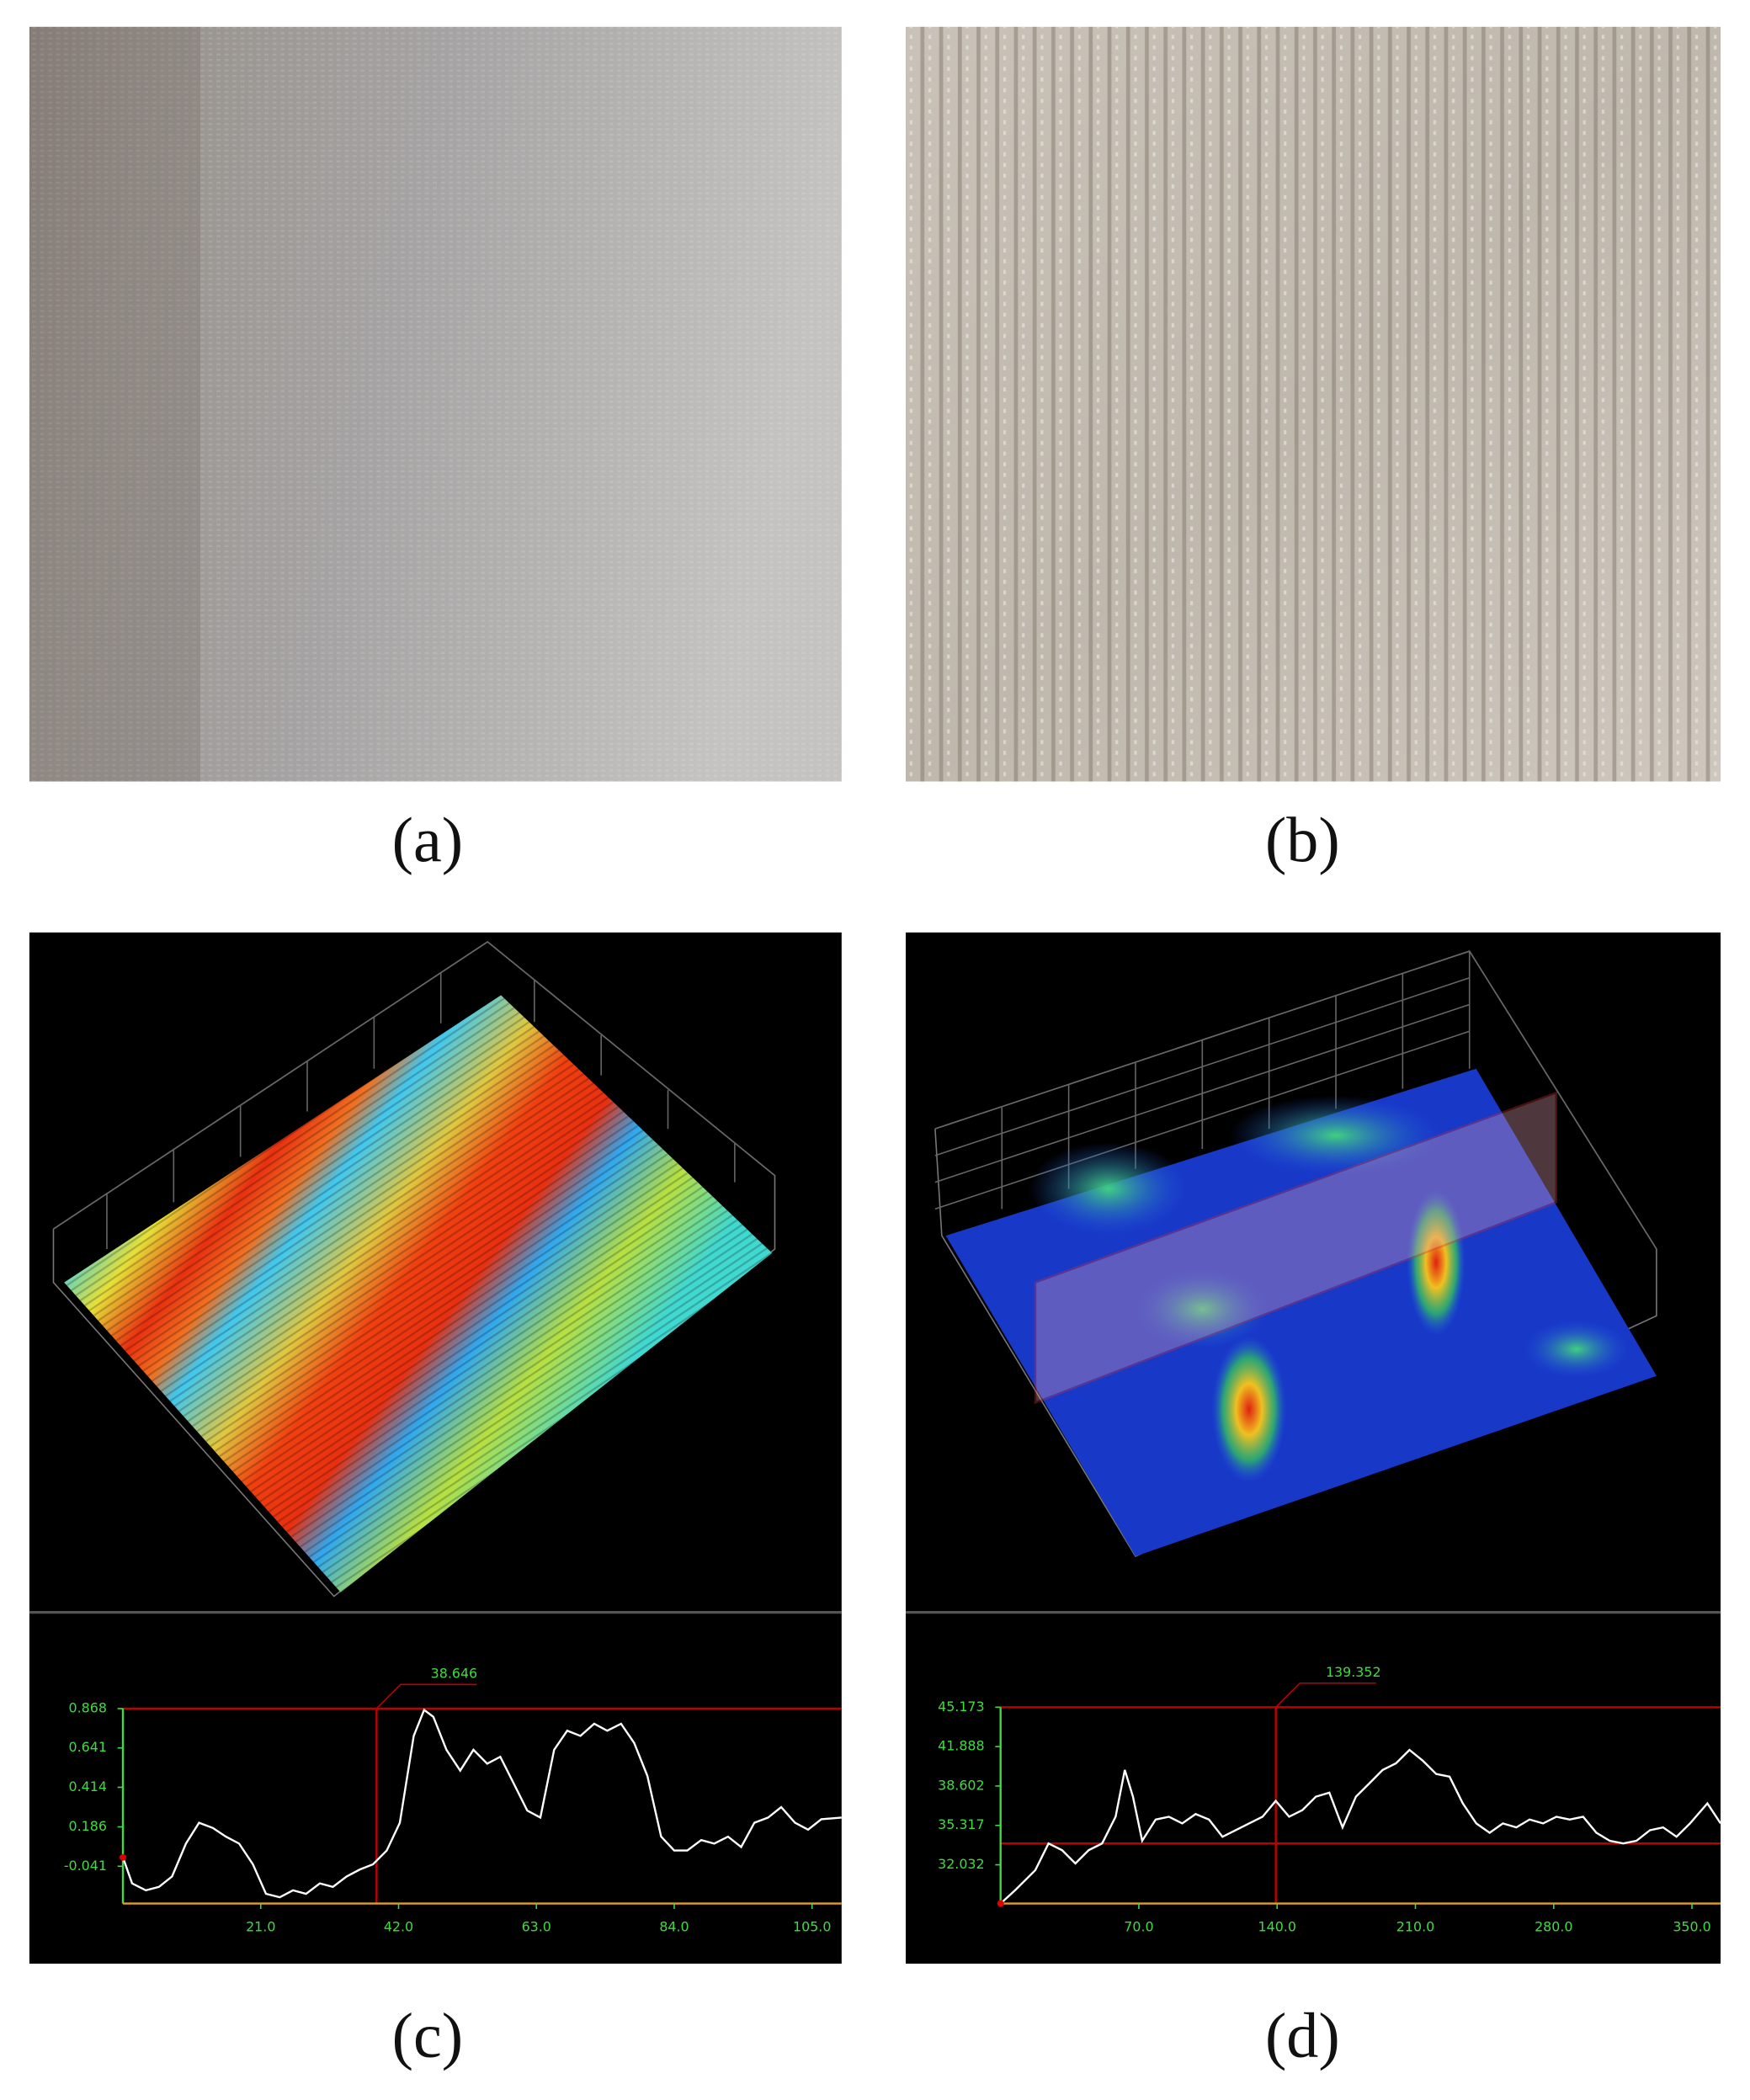 This screenshot has width=1750, height=2100. What do you see at coordinates (88, 1707) in the screenshot?
I see `y-tick-label: 0.868` at bounding box center [88, 1707].